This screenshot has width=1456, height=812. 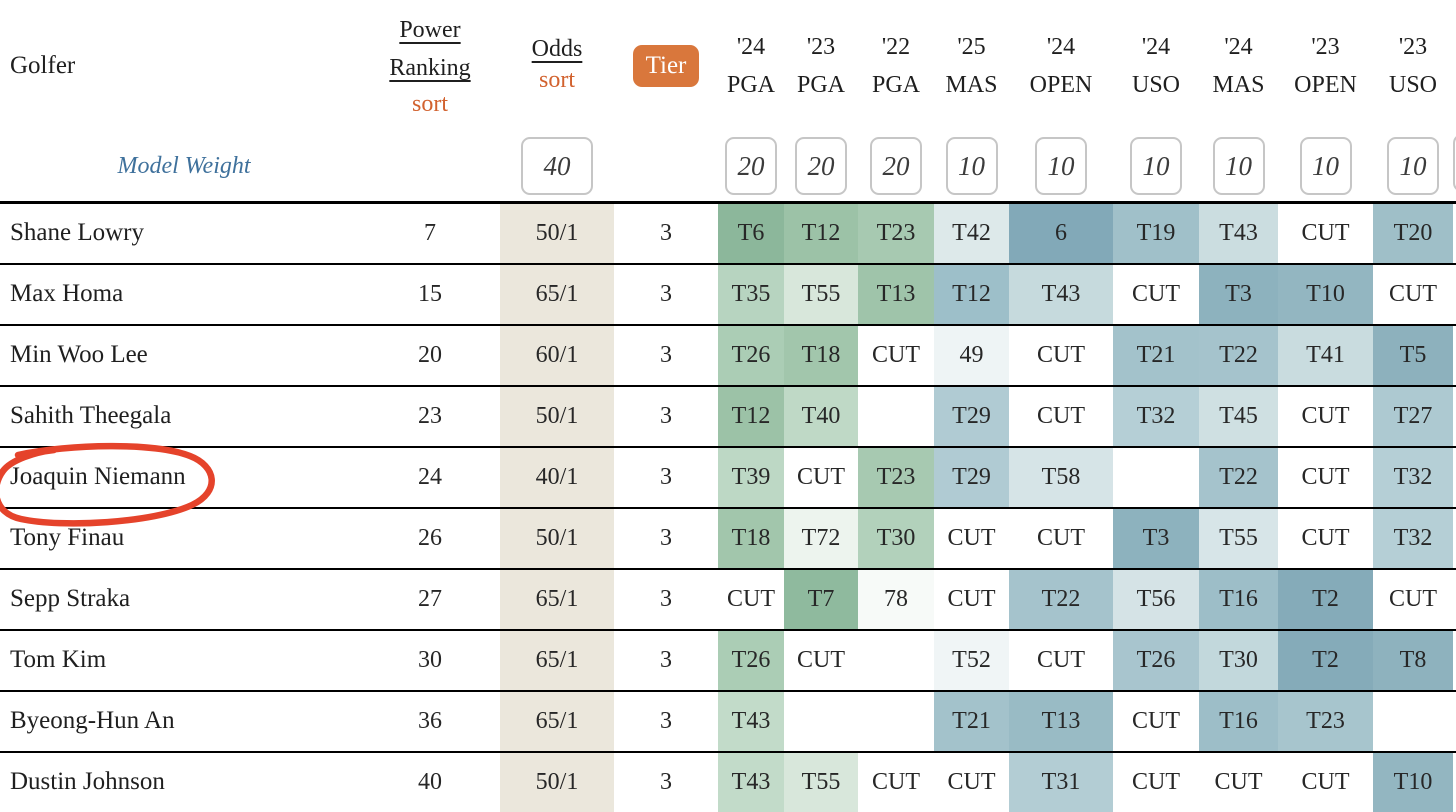 What do you see at coordinates (430, 104) in the screenshot?
I see `power-ranking-sort-link: sort` at bounding box center [430, 104].